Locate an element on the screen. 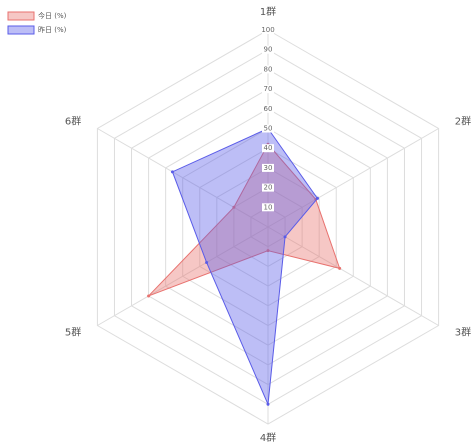  tick-label: 80 is located at coordinates (268, 69).